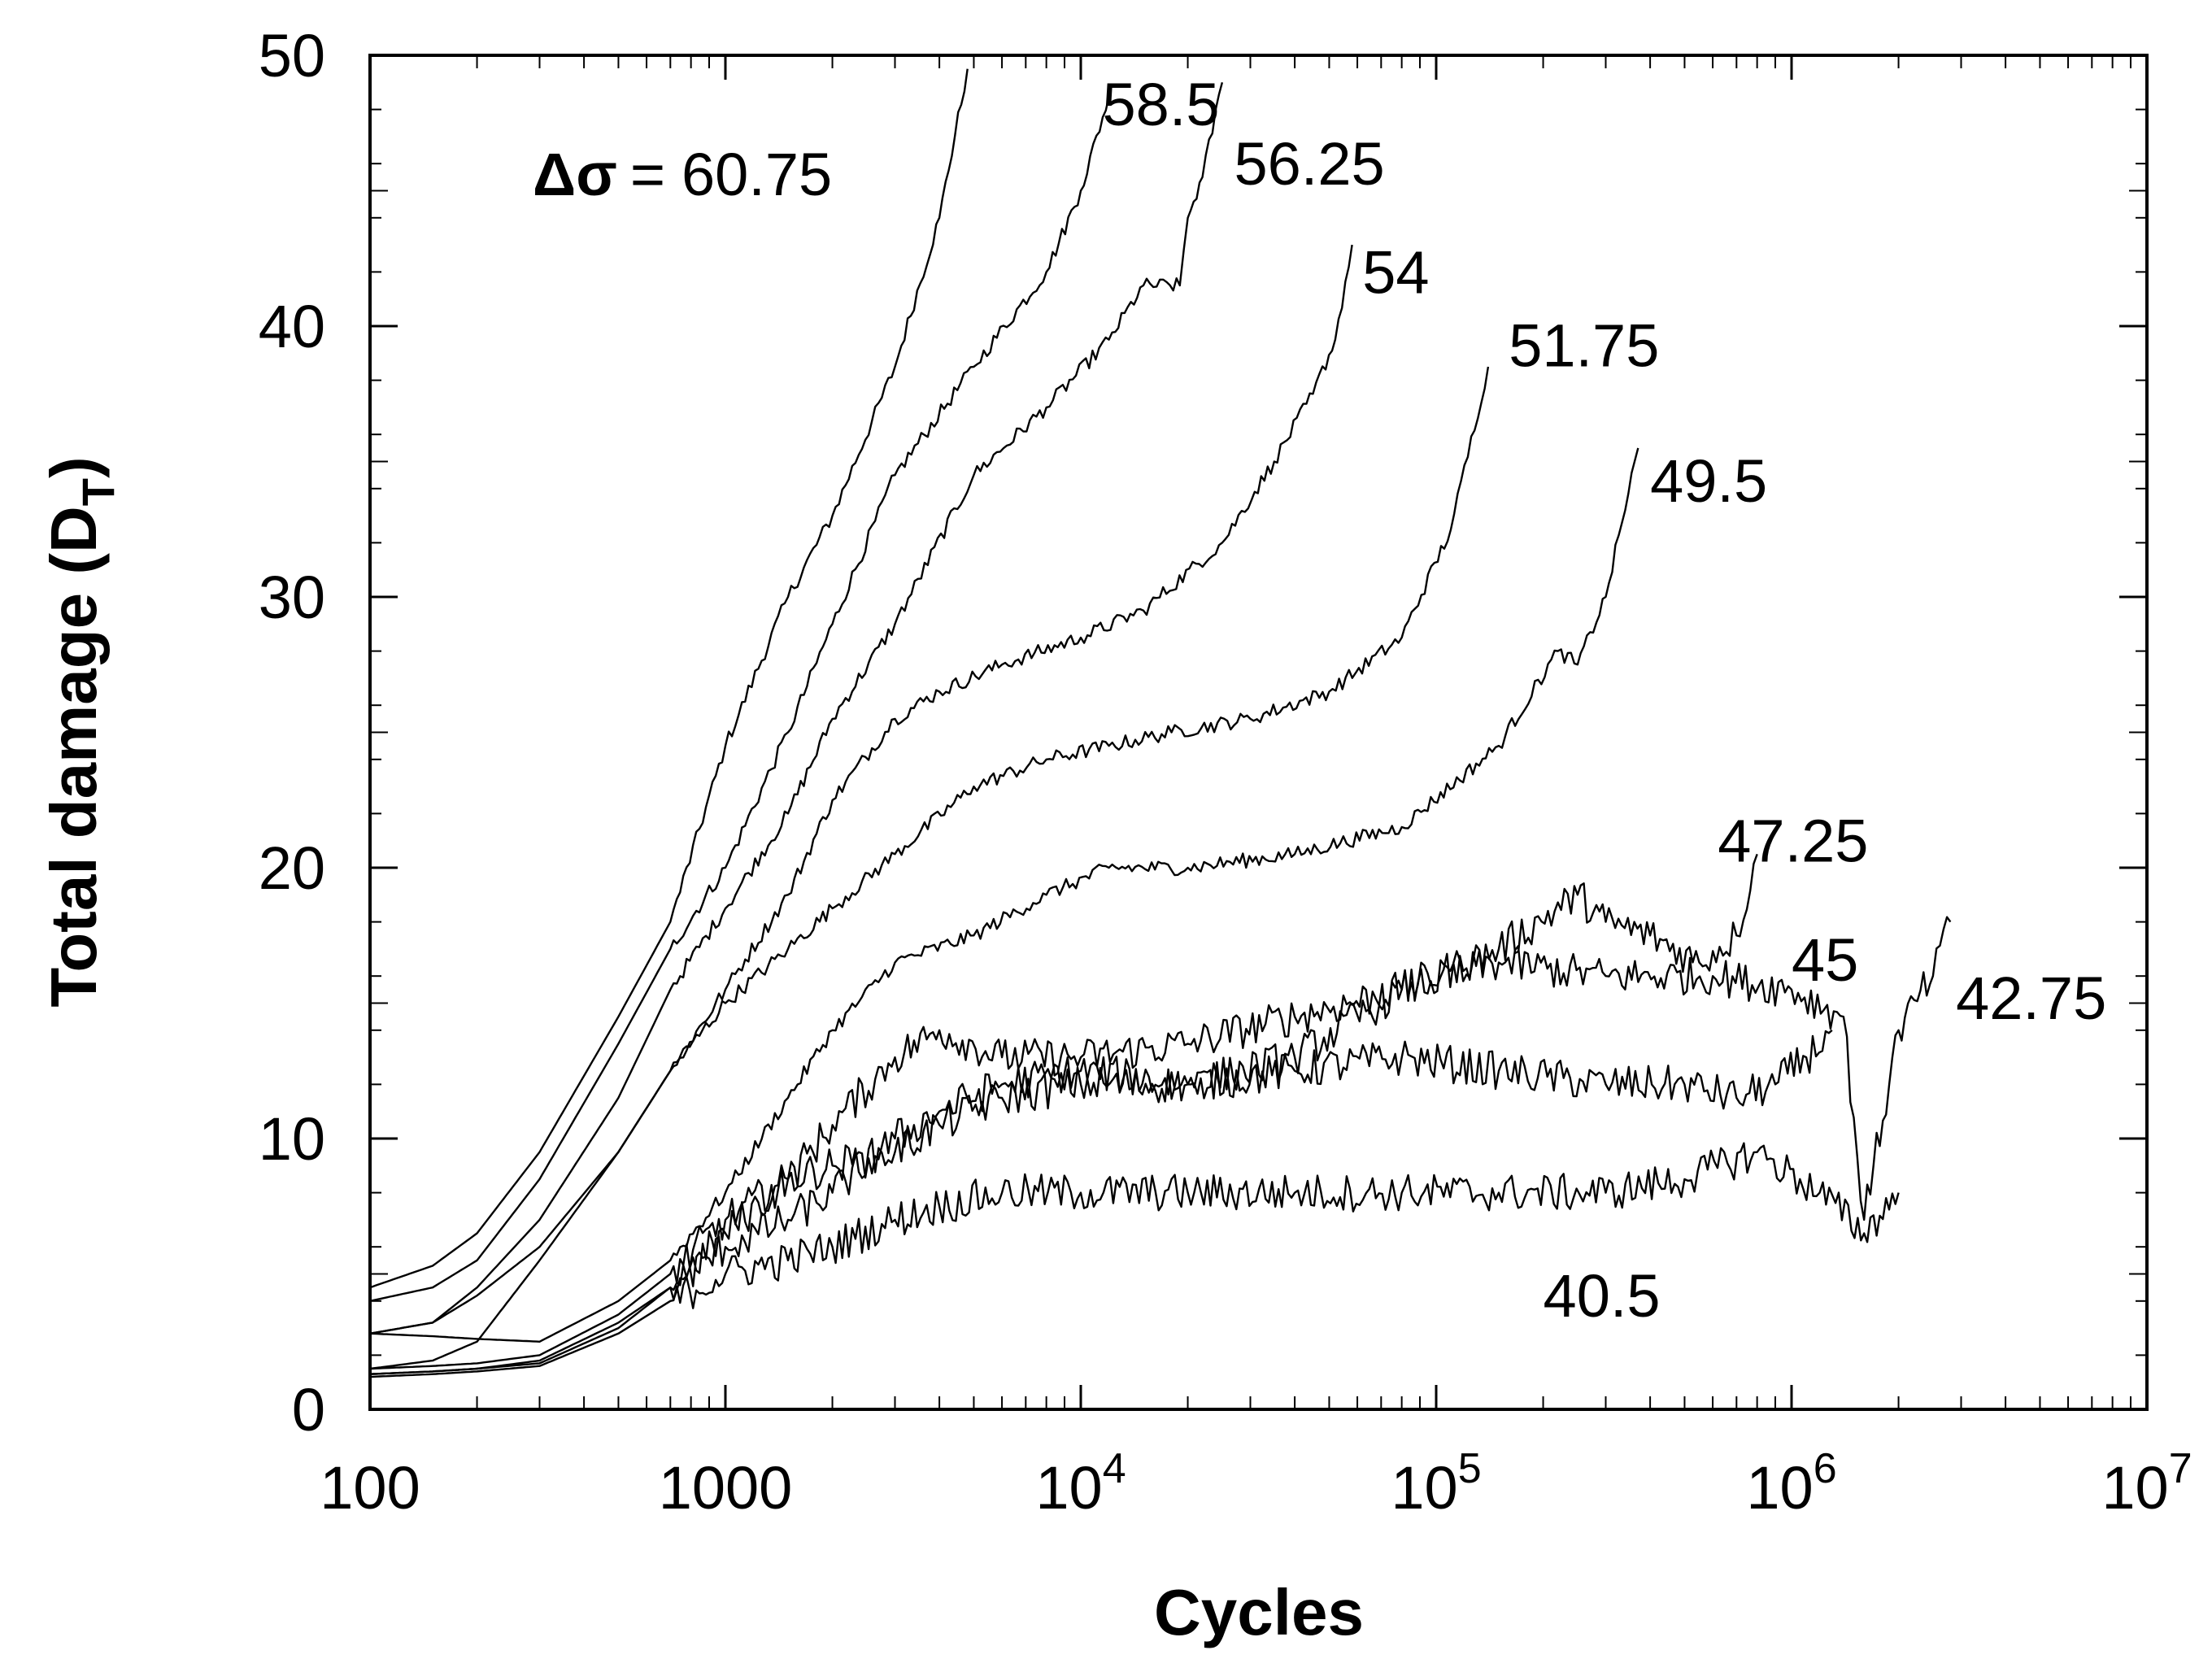 Image resolution: width=2212 pixels, height=1659 pixels. Describe the element at coordinates (292, 597) in the screenshot. I see `y-tick-label: 30` at that location.